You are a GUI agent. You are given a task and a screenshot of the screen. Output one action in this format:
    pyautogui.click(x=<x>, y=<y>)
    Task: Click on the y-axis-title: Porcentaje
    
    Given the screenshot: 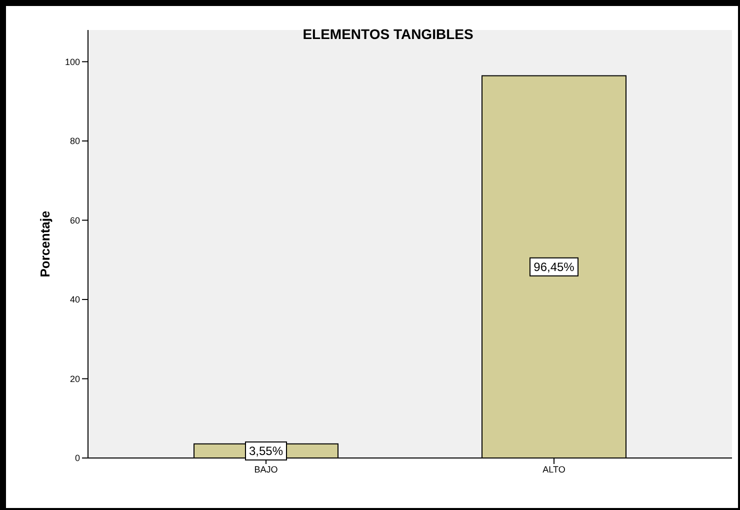 What is the action you would take?
    pyautogui.click(x=45, y=244)
    